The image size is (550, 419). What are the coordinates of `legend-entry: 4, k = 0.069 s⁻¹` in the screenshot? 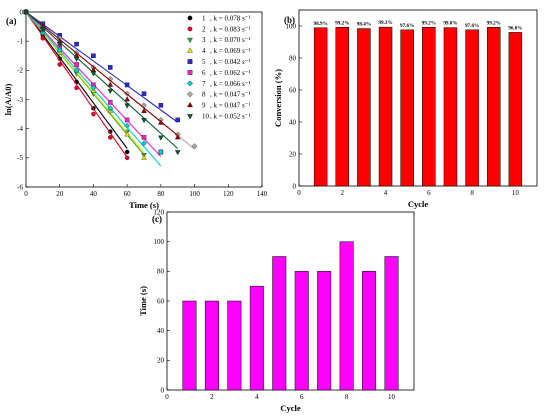 It's located at (226, 51).